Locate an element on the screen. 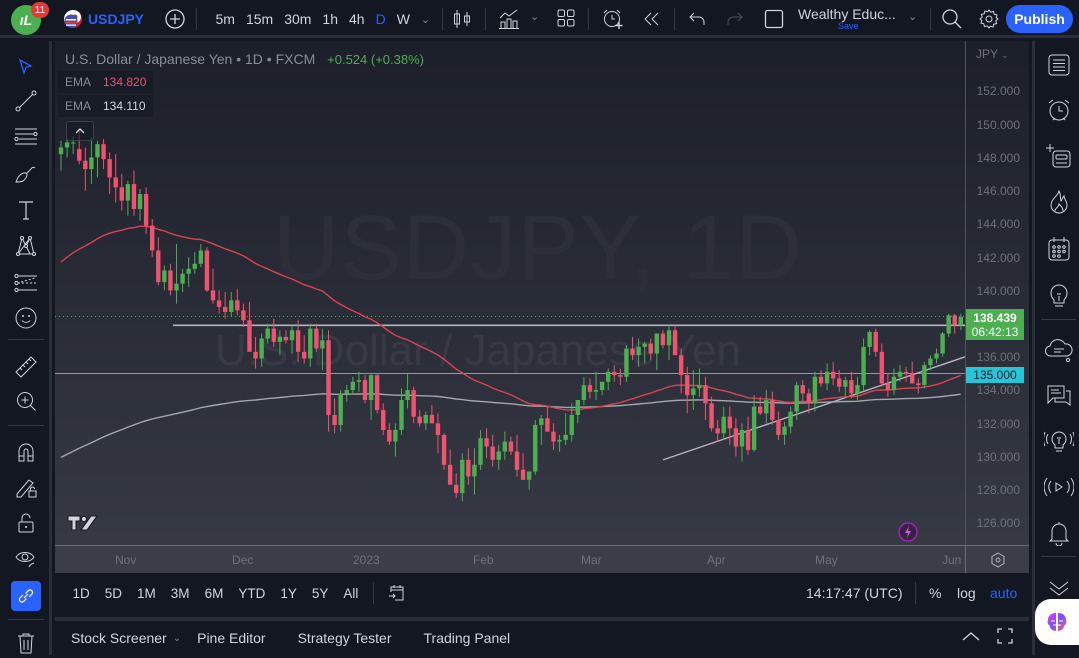  percent-scale-toggle: % is located at coordinates (935, 593).